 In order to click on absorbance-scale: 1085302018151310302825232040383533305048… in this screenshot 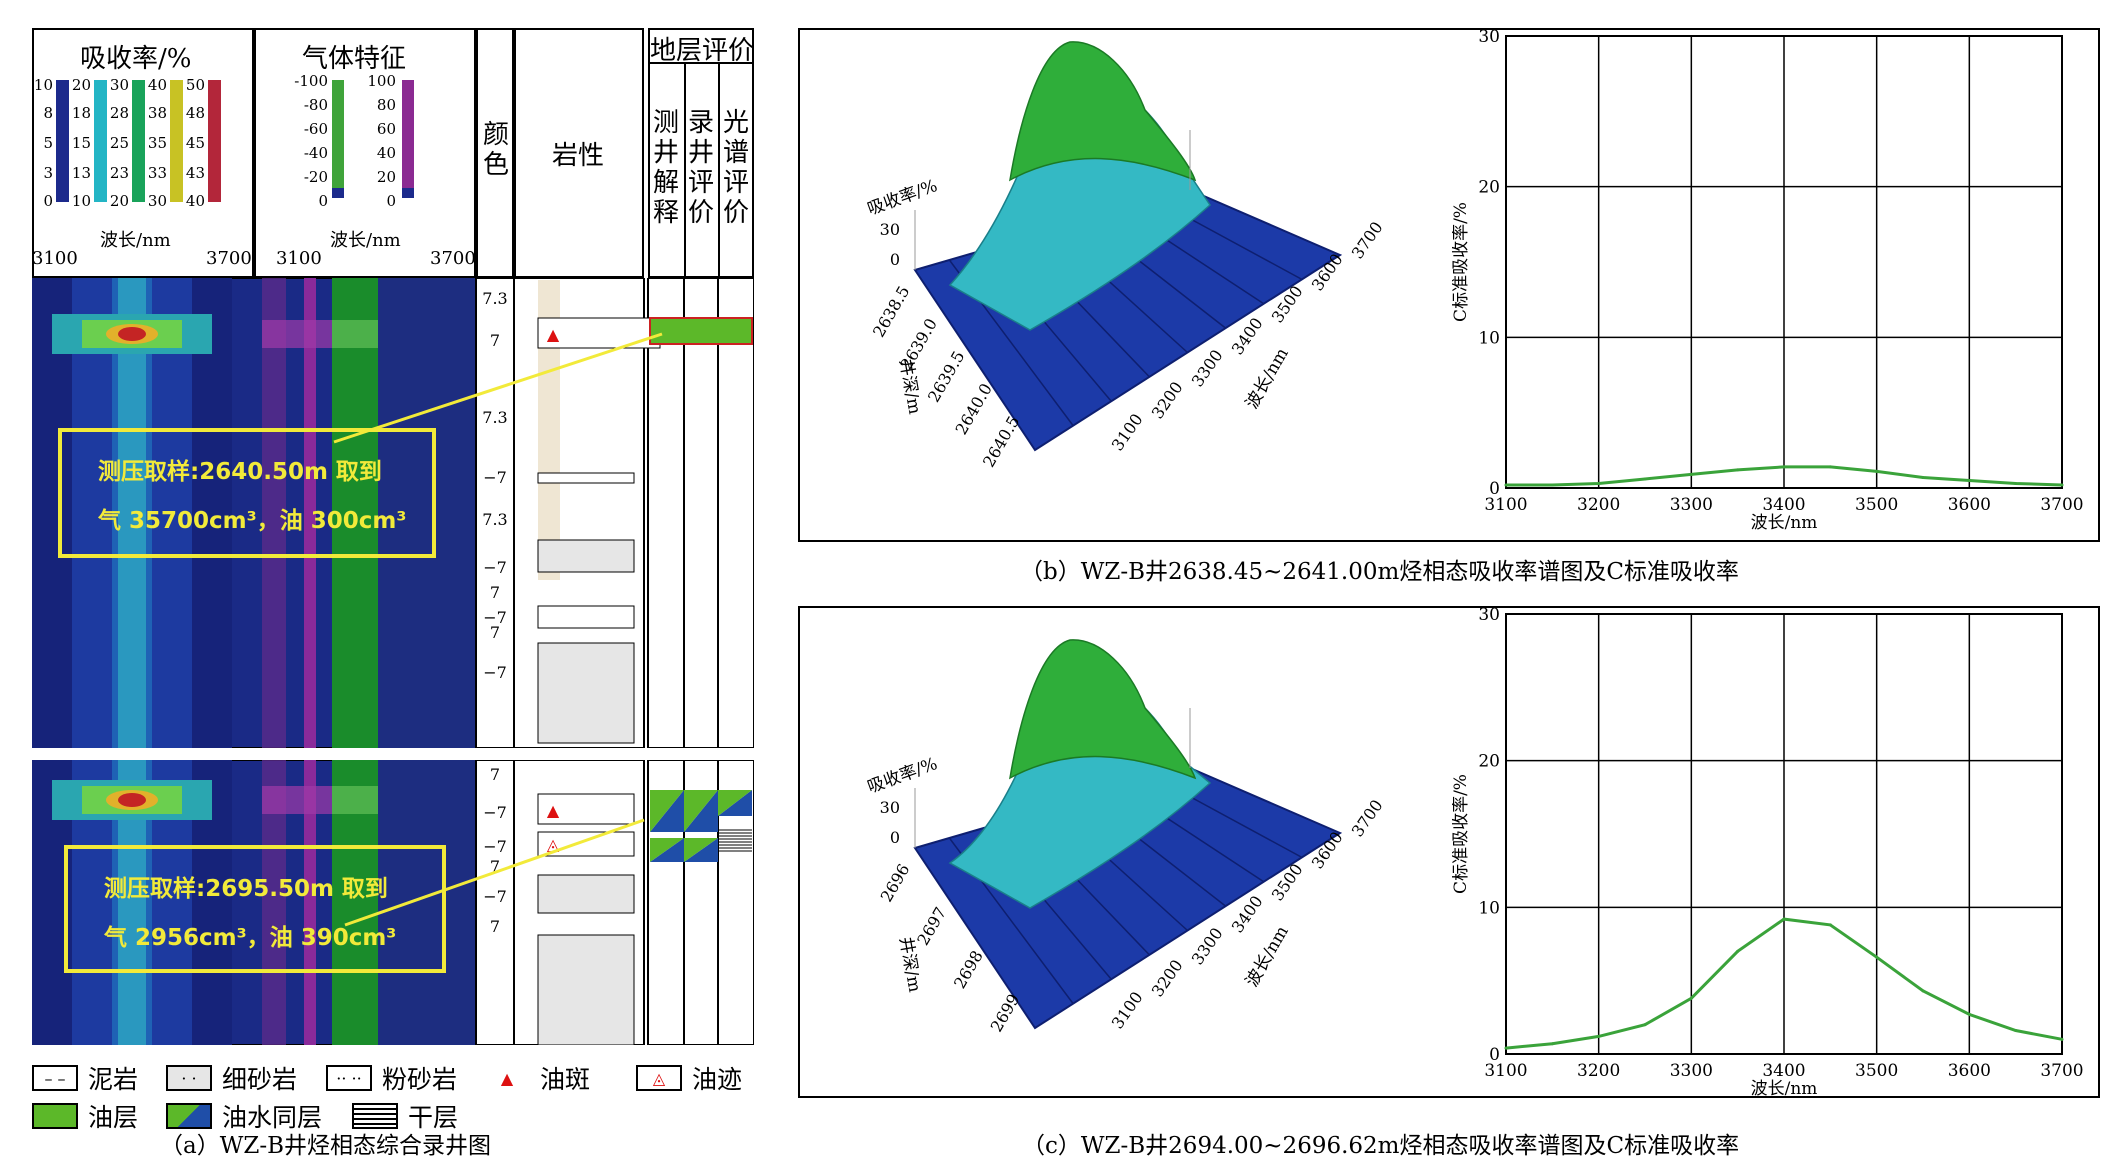, I will do `click(127, 143)`.